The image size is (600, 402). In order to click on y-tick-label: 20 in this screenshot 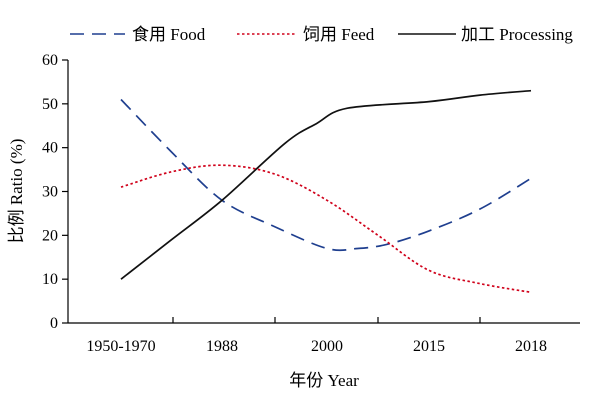, I will do `click(50, 235)`.